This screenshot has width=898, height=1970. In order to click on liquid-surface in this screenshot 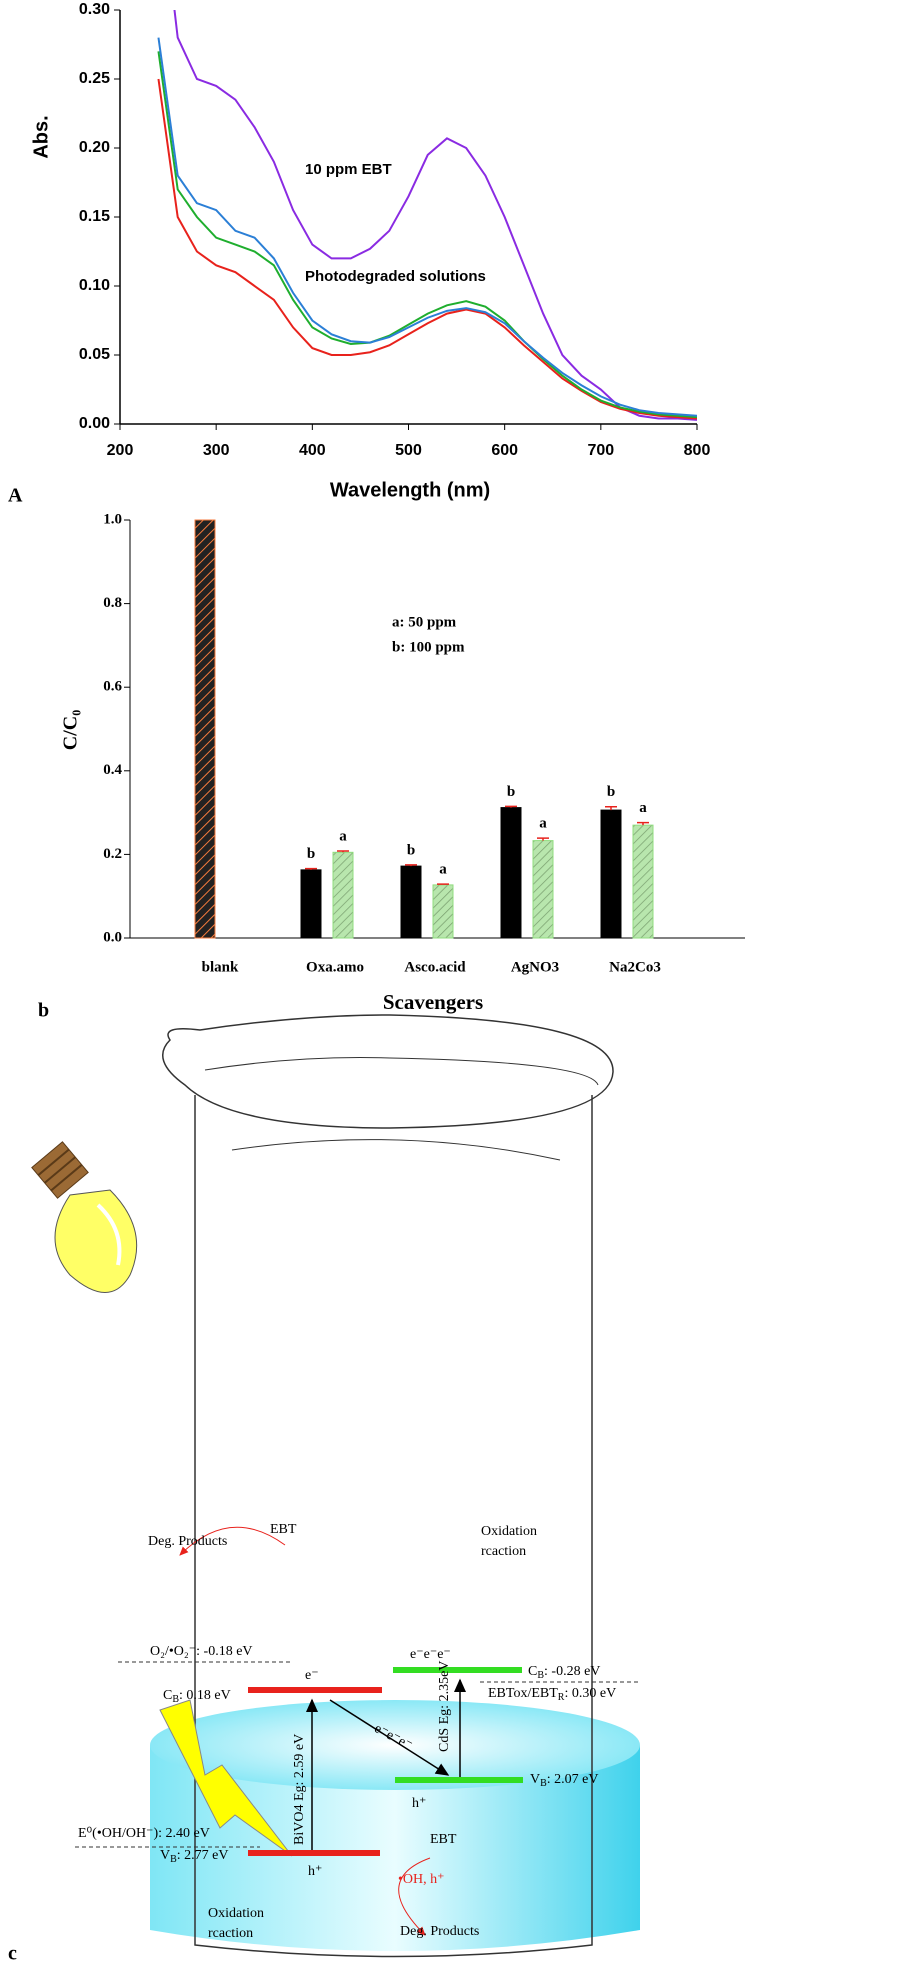, I will do `click(395, 1745)`.